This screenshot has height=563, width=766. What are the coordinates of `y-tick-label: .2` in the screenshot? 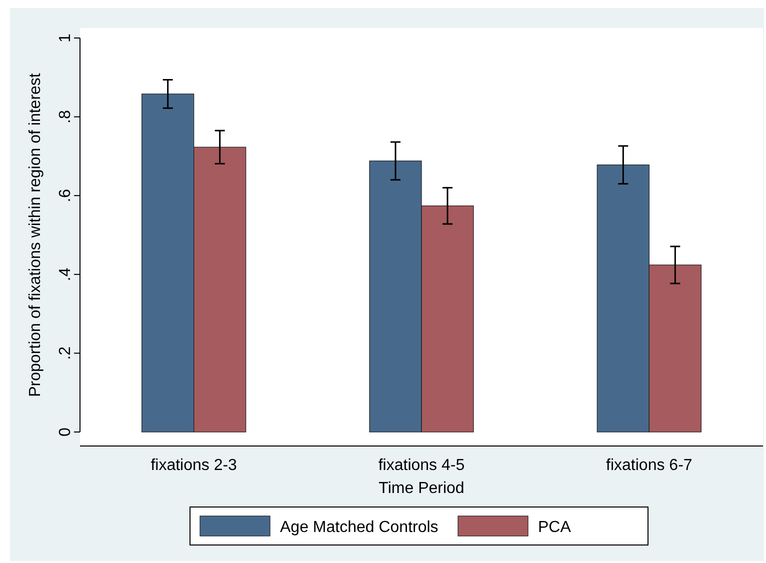 It's located at (65, 353).